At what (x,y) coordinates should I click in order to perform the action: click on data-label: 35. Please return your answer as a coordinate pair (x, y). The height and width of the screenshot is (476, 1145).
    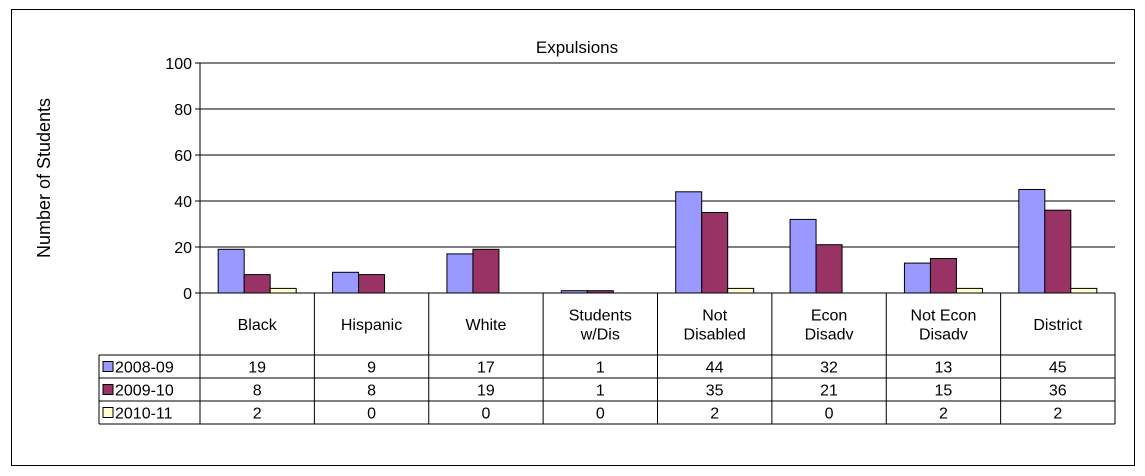
    Looking at the image, I should click on (715, 391).